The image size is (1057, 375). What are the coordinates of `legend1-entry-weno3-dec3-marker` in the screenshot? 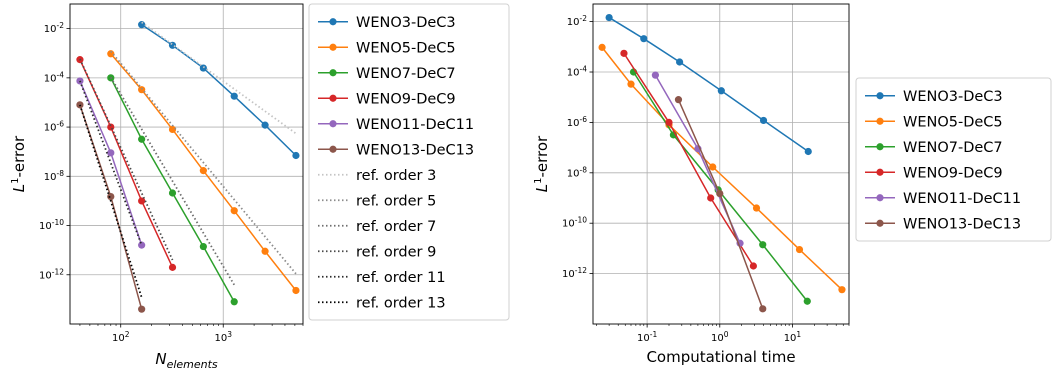 It's located at (880, 96).